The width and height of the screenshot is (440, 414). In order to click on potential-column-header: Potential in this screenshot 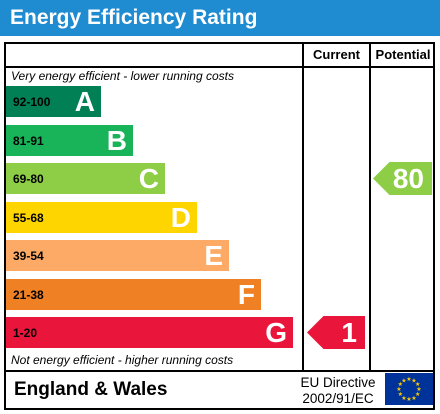, I will do `click(403, 54)`.